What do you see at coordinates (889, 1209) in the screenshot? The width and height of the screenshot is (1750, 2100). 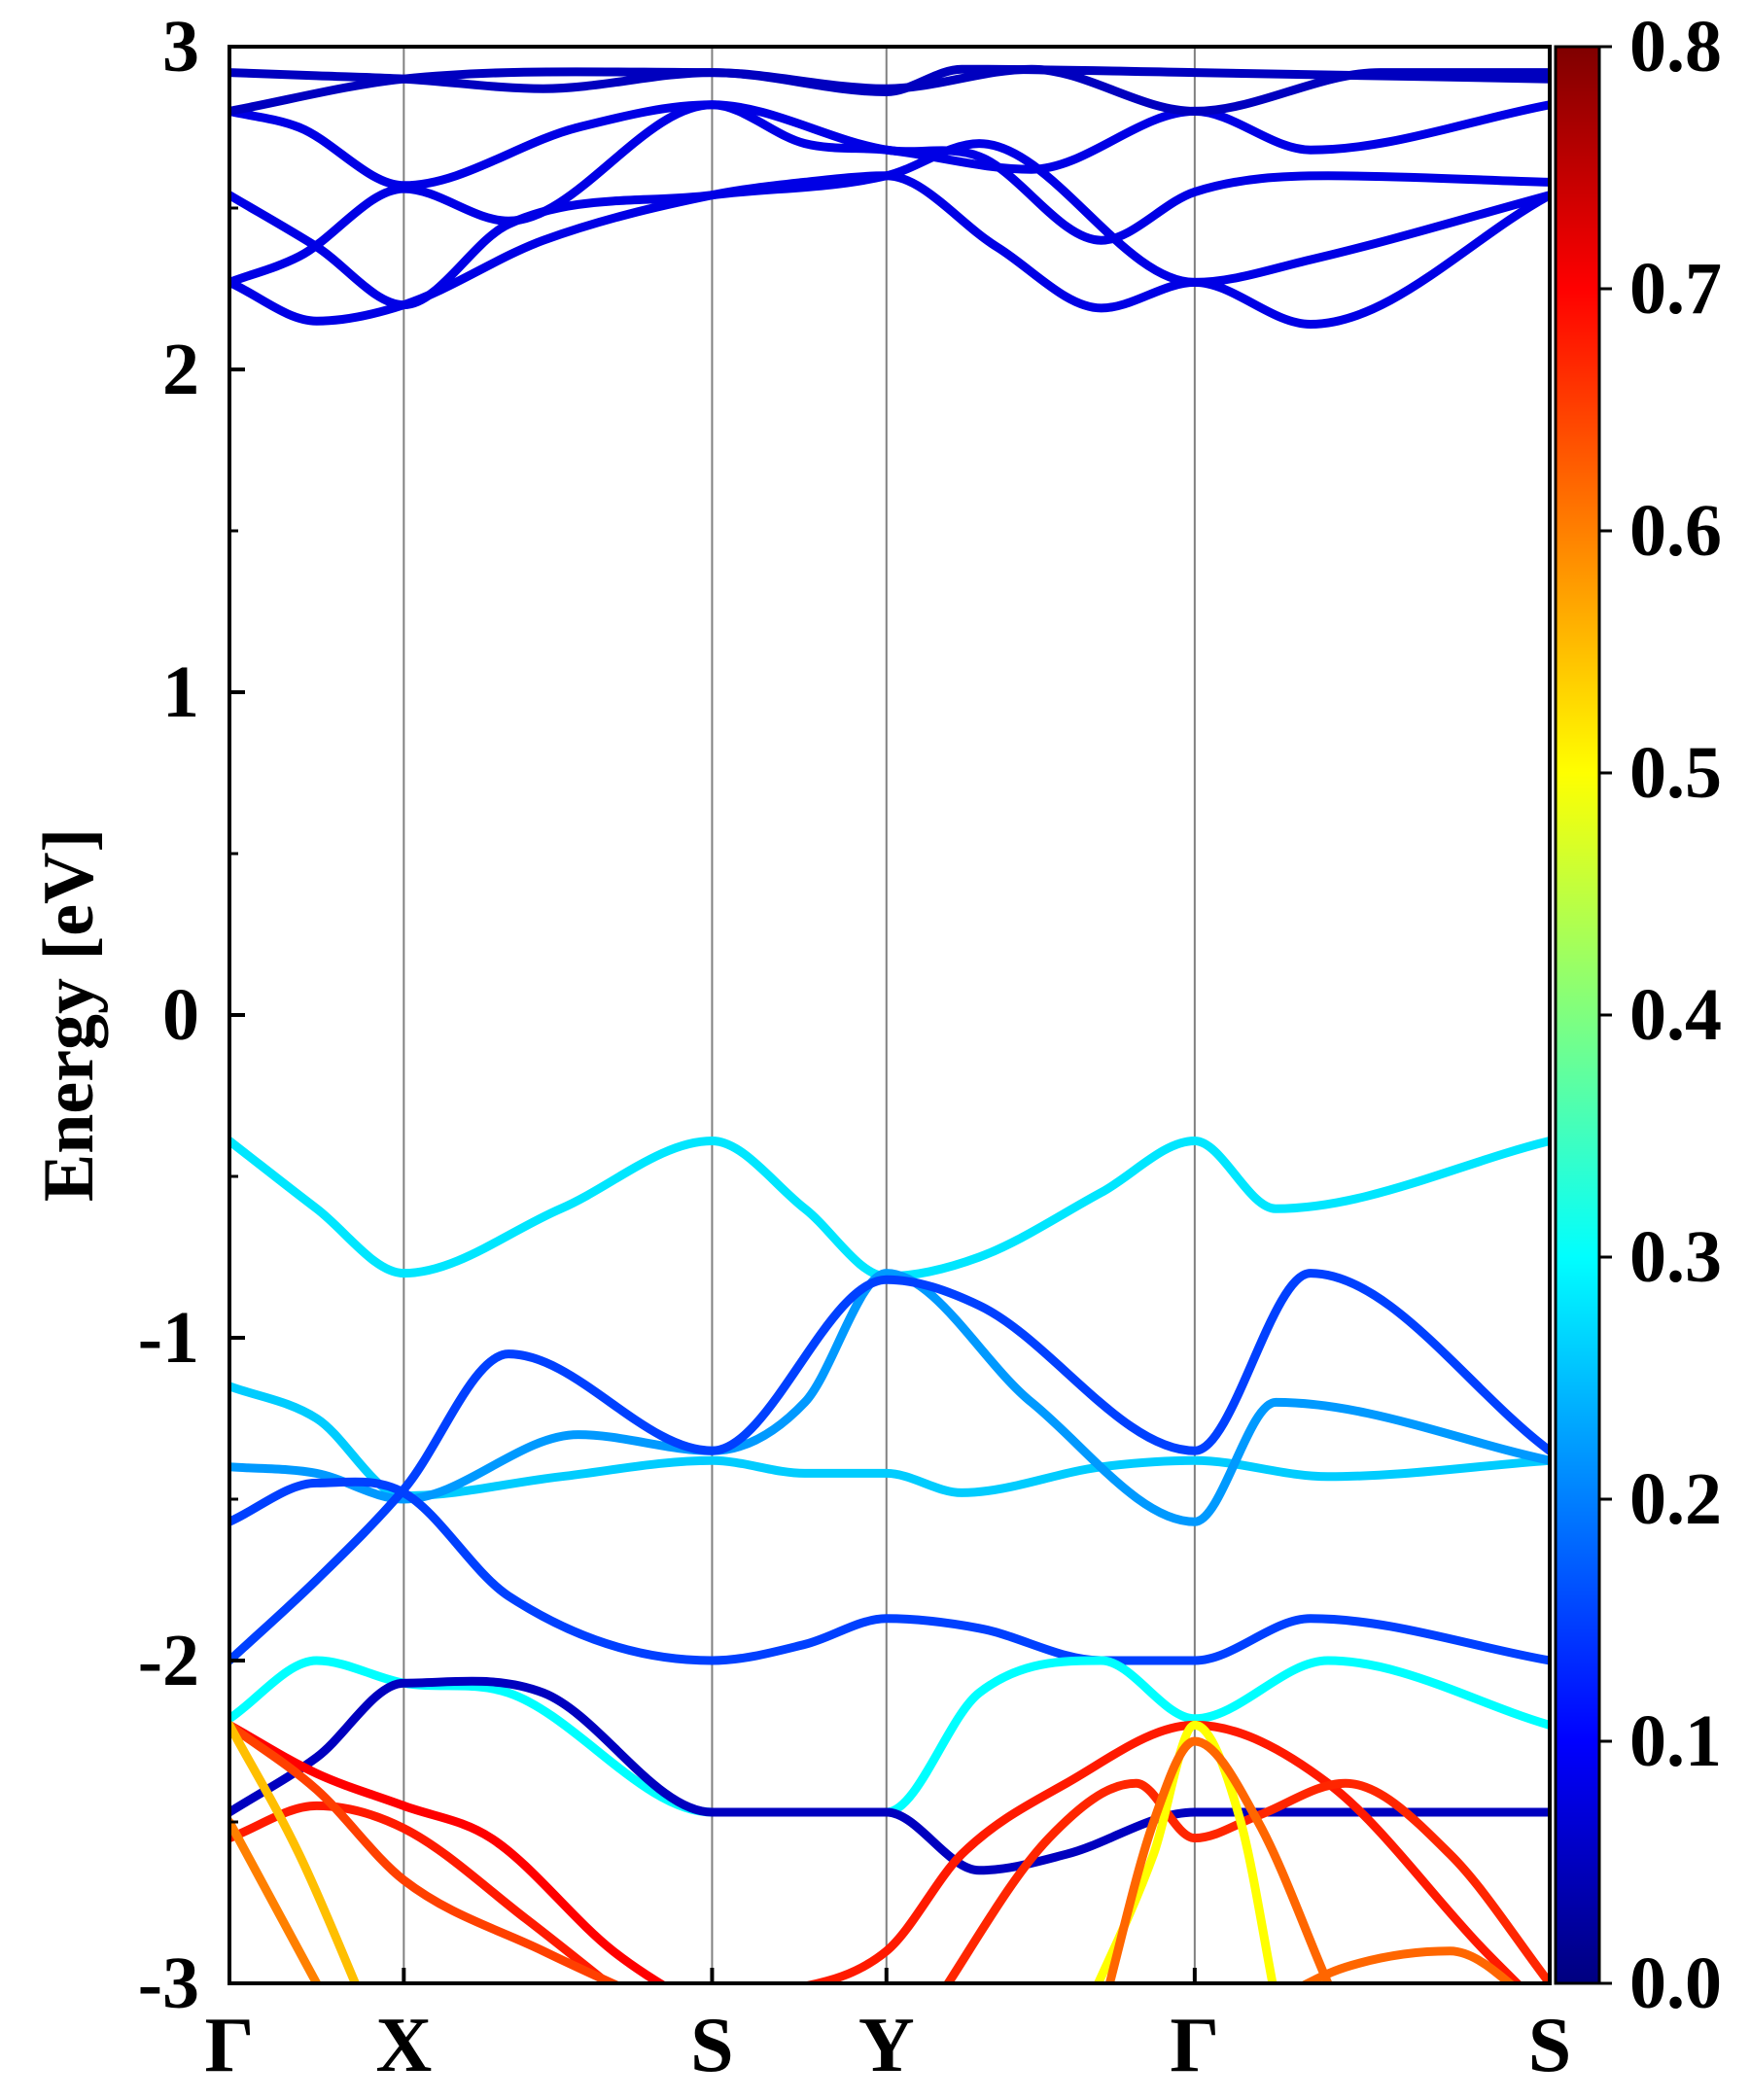 I see `band-vb1` at bounding box center [889, 1209].